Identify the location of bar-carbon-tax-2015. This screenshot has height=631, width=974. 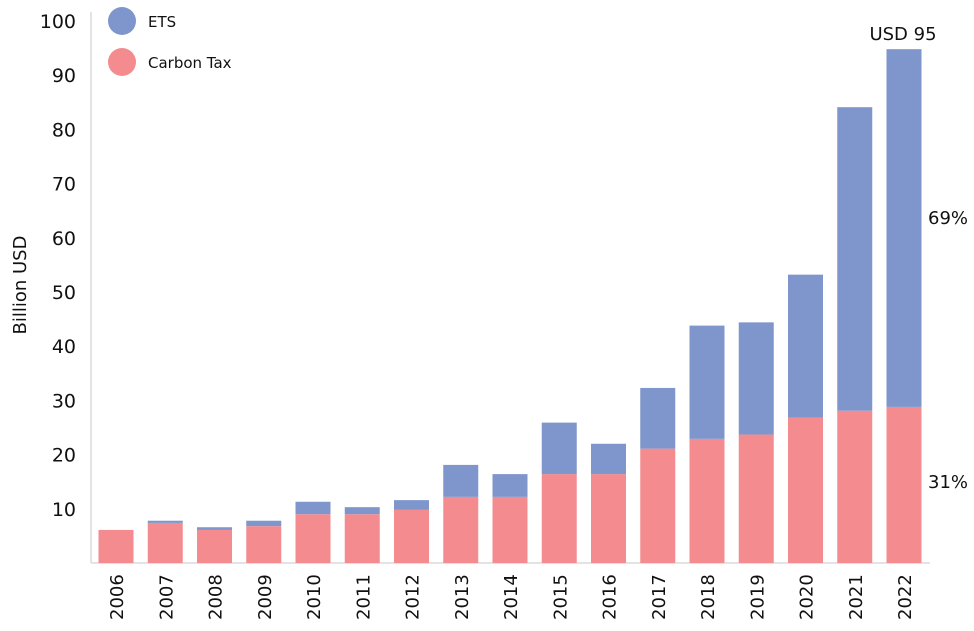
(559, 518).